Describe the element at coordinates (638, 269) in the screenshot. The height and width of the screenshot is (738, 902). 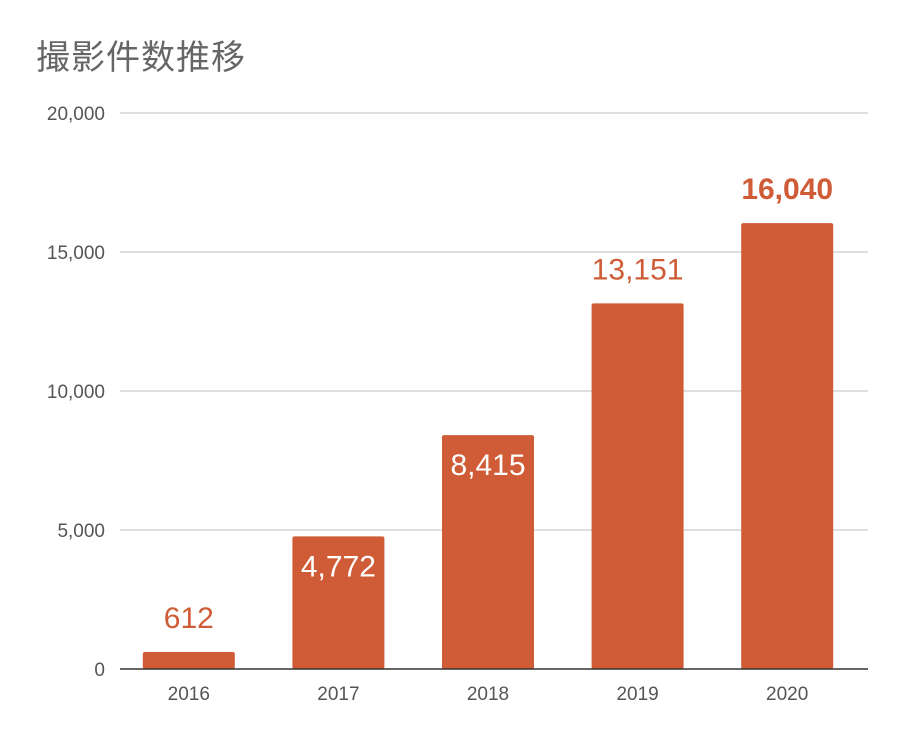
I see `data-label-2019: 13,151` at that location.